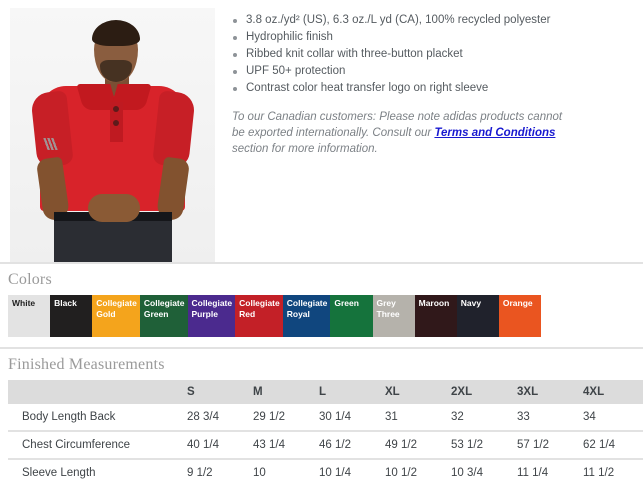 The image size is (643, 492). Describe the element at coordinates (418, 445) in the screenshot. I see `measurement-value: 49 1/2` at that location.